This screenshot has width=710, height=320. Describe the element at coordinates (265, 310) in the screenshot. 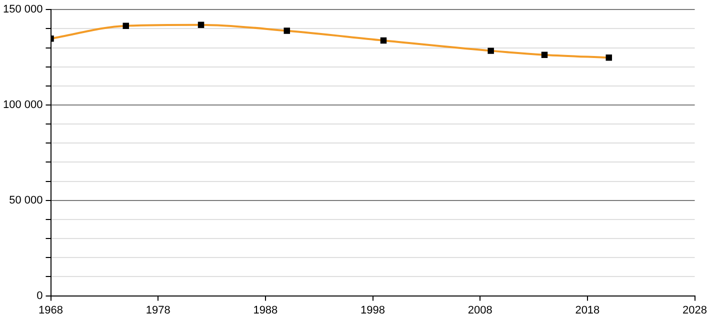

I see `x-tick-label: 1988` at that location.